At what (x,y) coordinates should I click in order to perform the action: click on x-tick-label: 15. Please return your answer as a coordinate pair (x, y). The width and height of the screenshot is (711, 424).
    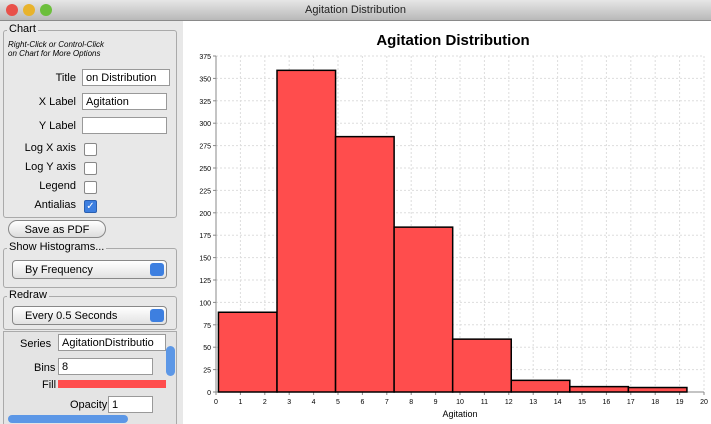
    Looking at the image, I should click on (582, 402).